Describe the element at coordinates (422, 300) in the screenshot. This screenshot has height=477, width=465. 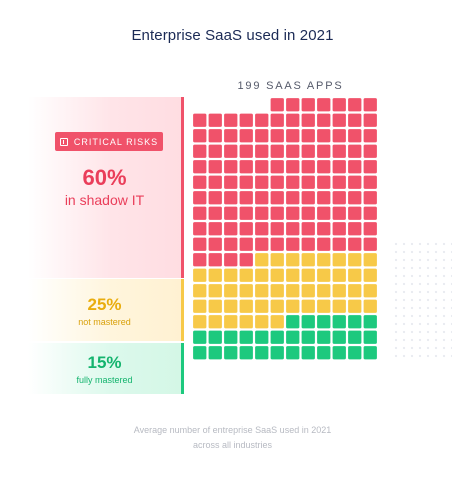
I see `decorative-dot-pattern` at that location.